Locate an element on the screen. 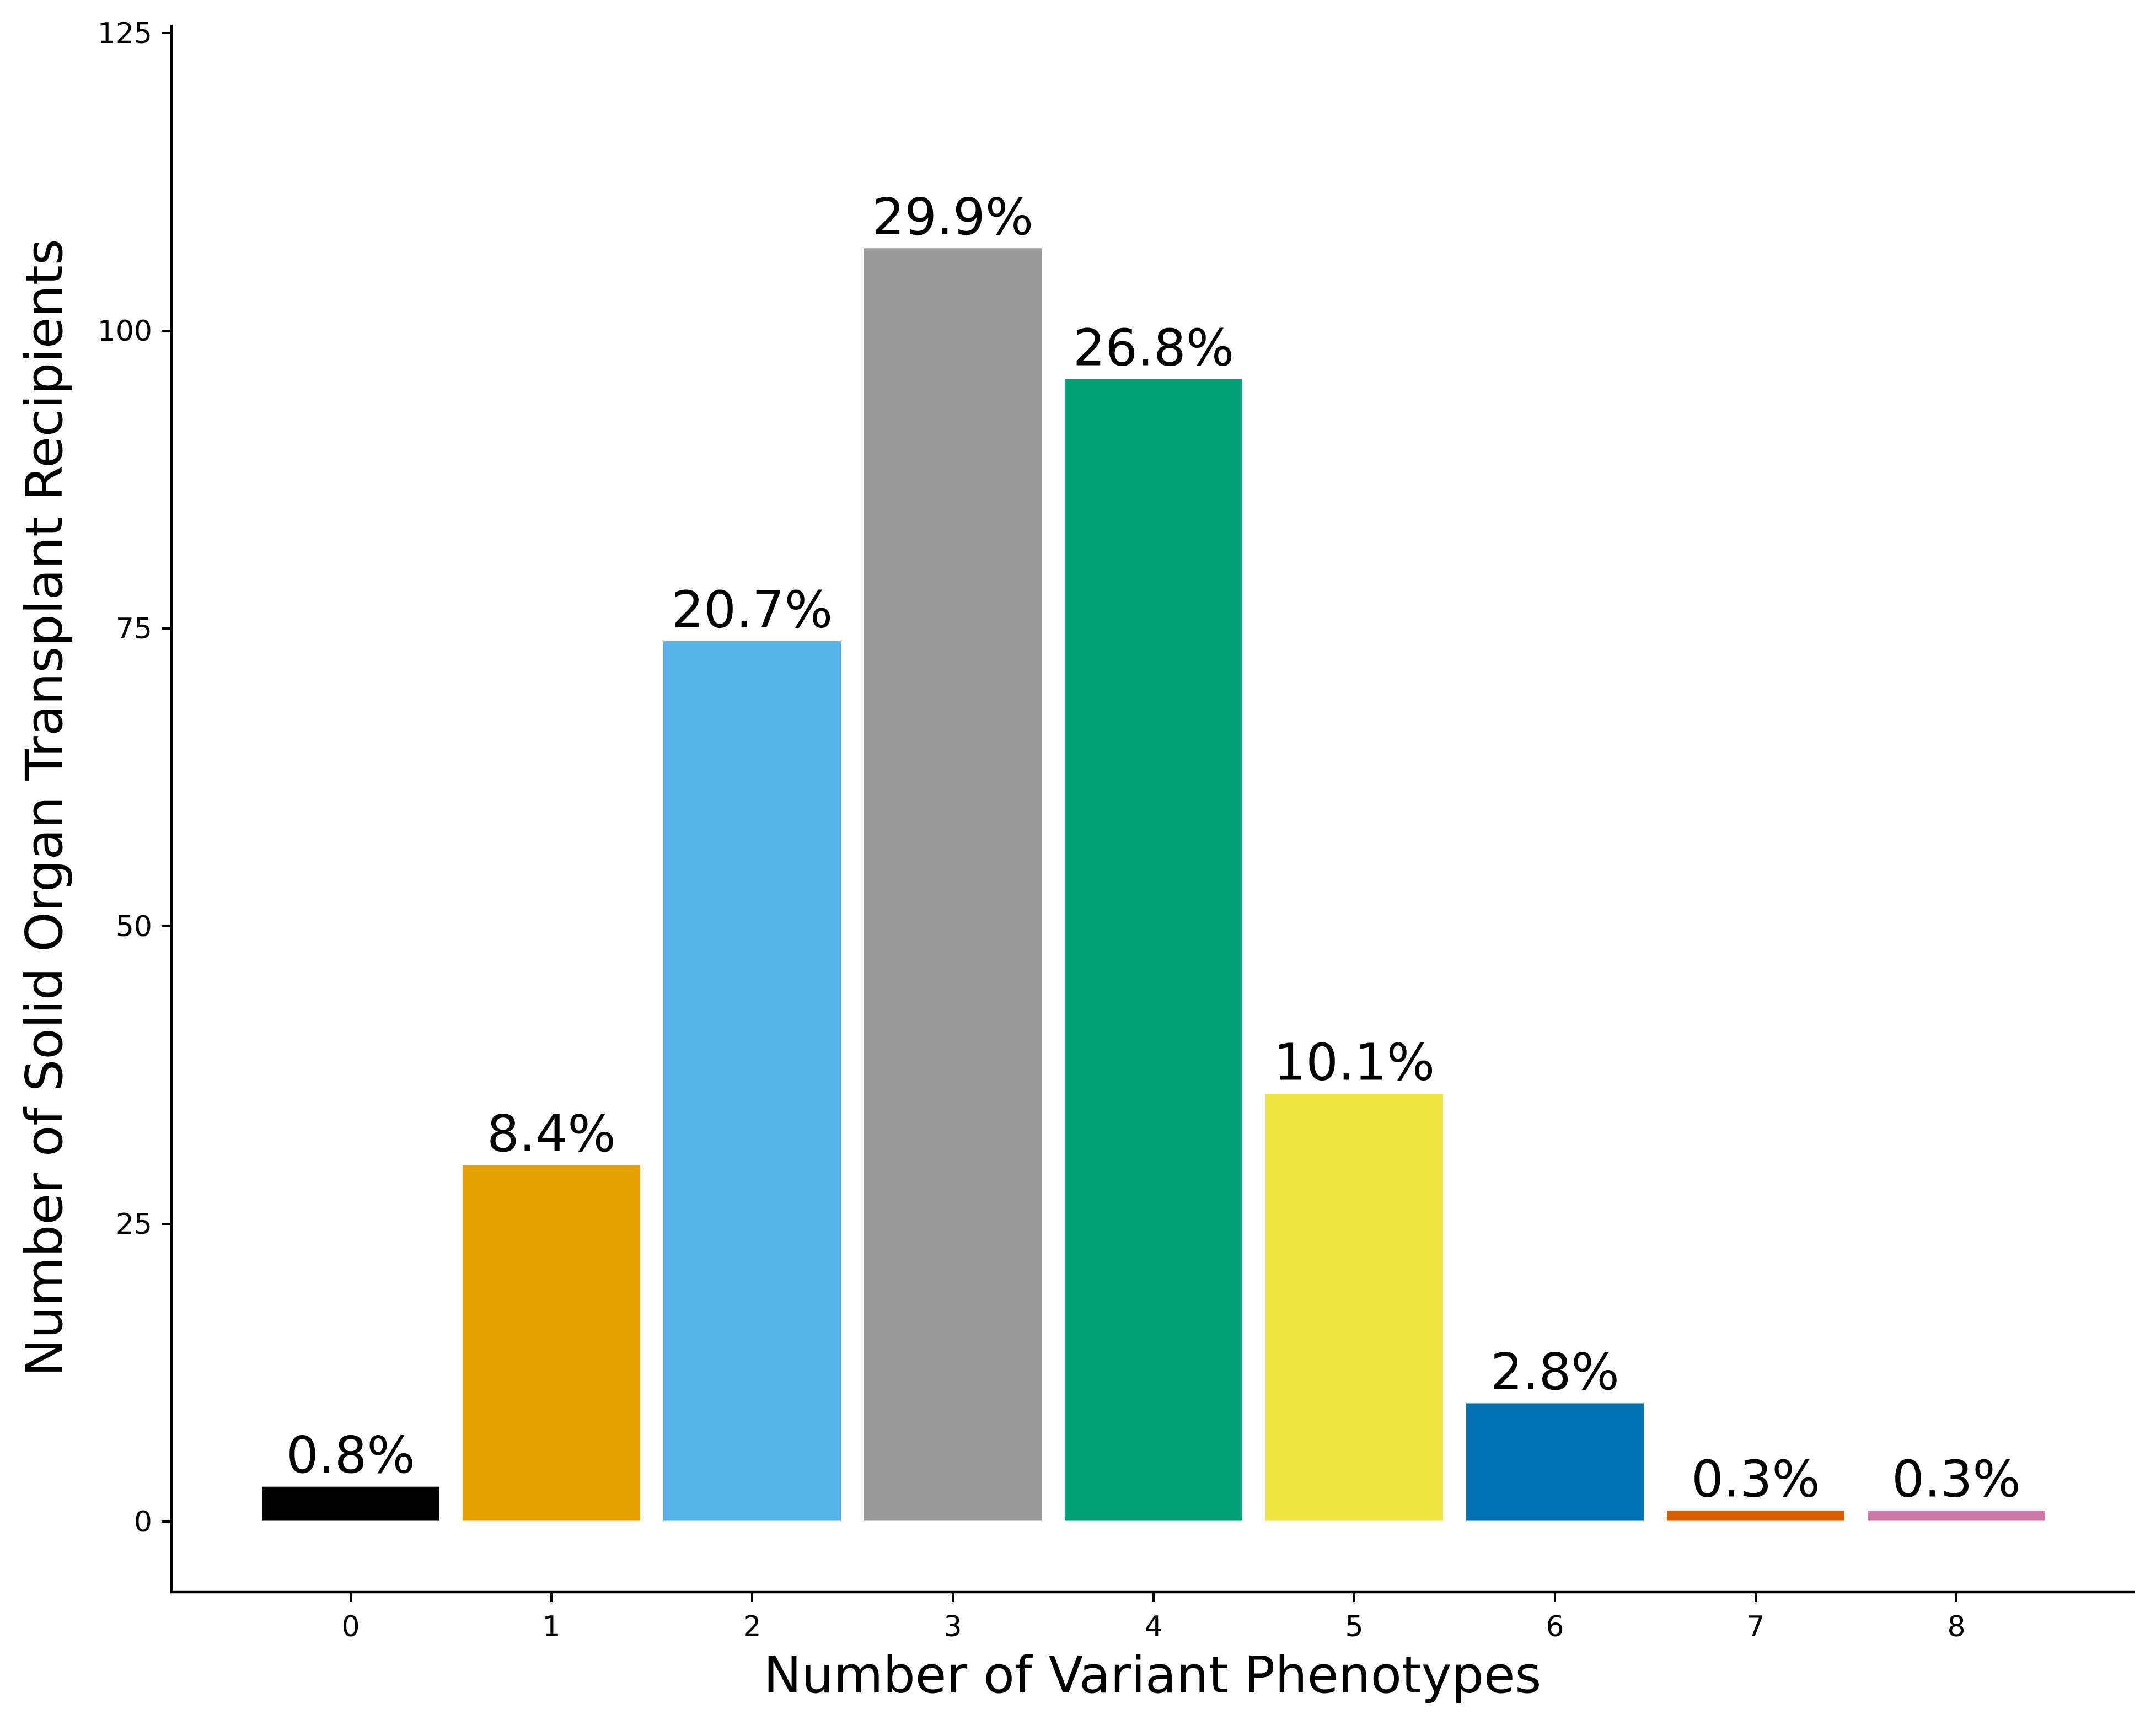  data-label-6: 2.8% is located at coordinates (1554, 1371).